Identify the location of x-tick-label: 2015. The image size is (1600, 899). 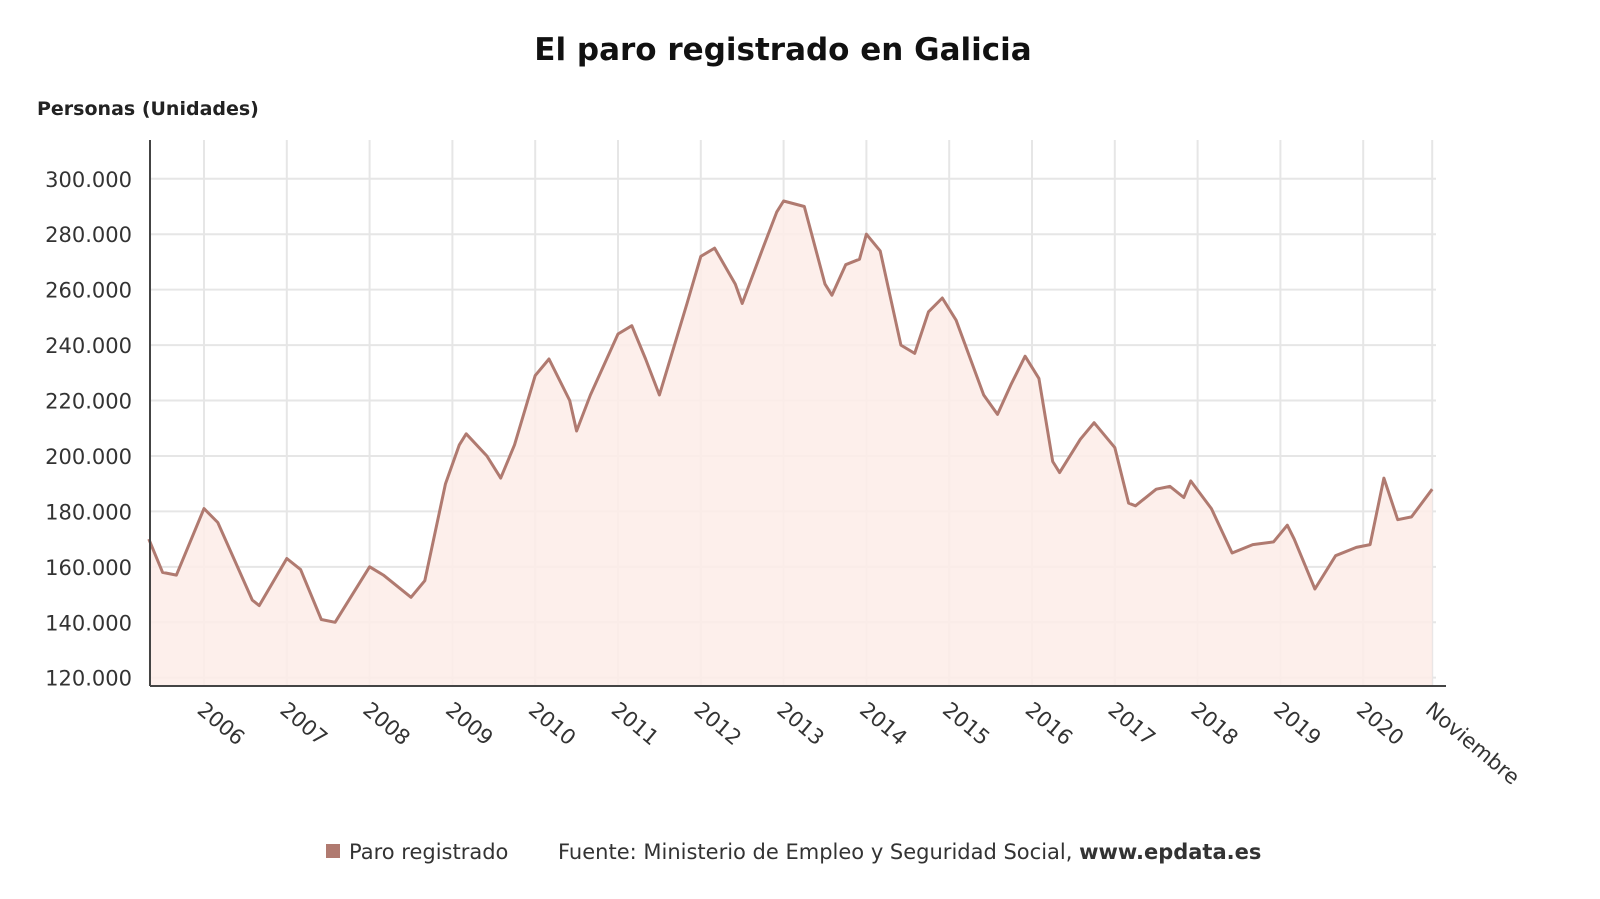
(966, 723).